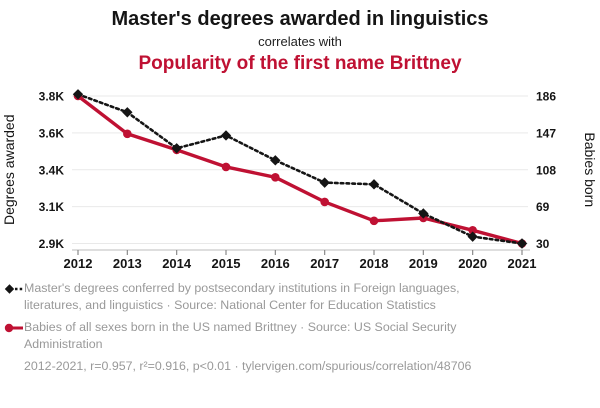 This screenshot has width=600, height=408. Describe the element at coordinates (177, 263) in the screenshot. I see `svg-text: 2014` at that location.